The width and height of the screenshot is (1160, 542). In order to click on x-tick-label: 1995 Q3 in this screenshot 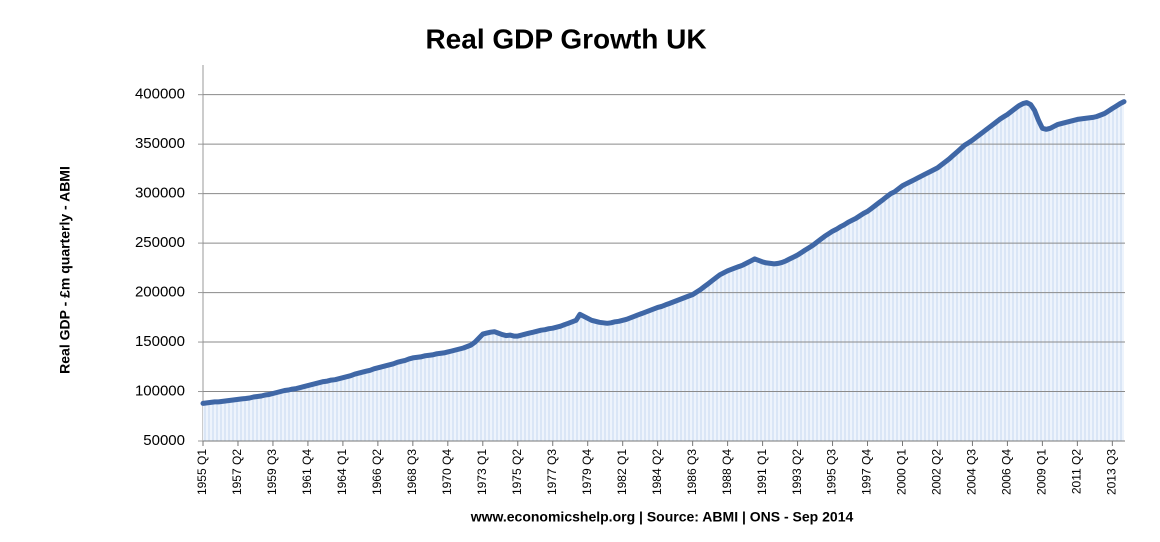, I will do `click(832, 472)`.